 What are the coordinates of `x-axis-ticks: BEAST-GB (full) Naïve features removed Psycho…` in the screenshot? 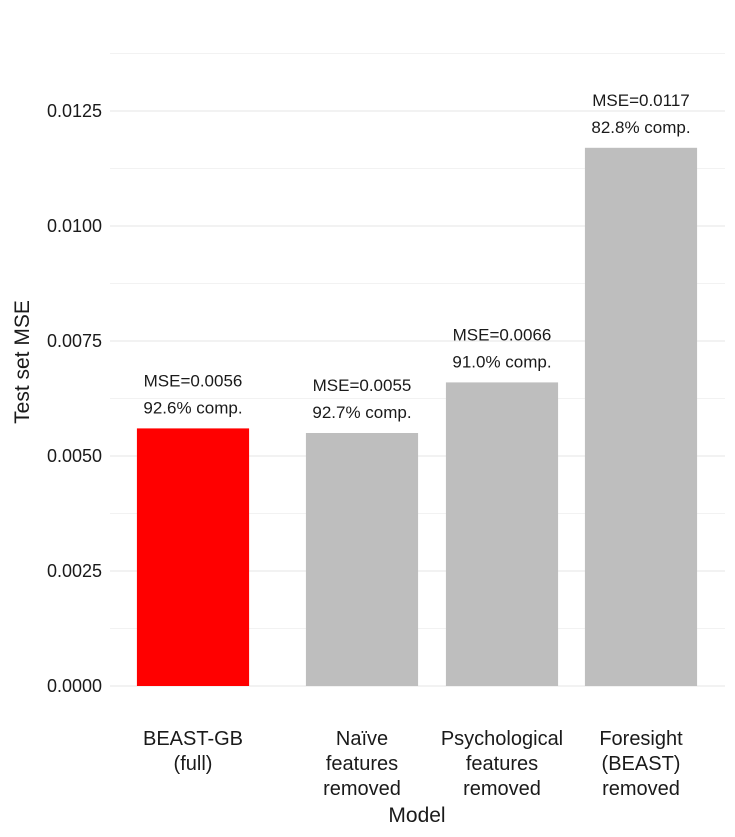 It's located at (413, 764).